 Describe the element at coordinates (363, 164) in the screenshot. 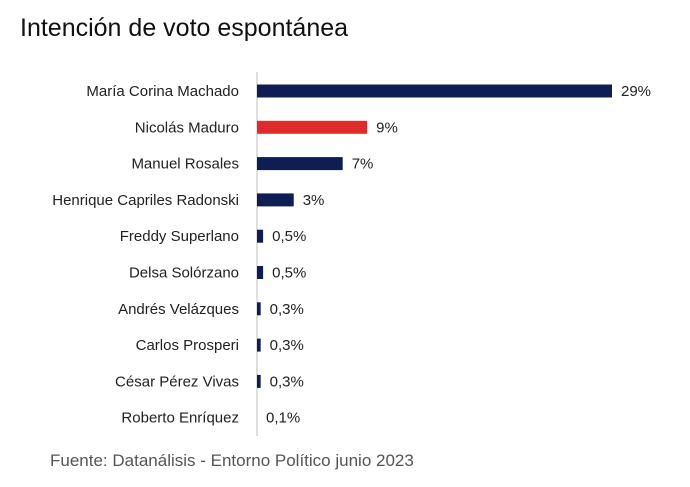

I see `data-label: 7%` at that location.